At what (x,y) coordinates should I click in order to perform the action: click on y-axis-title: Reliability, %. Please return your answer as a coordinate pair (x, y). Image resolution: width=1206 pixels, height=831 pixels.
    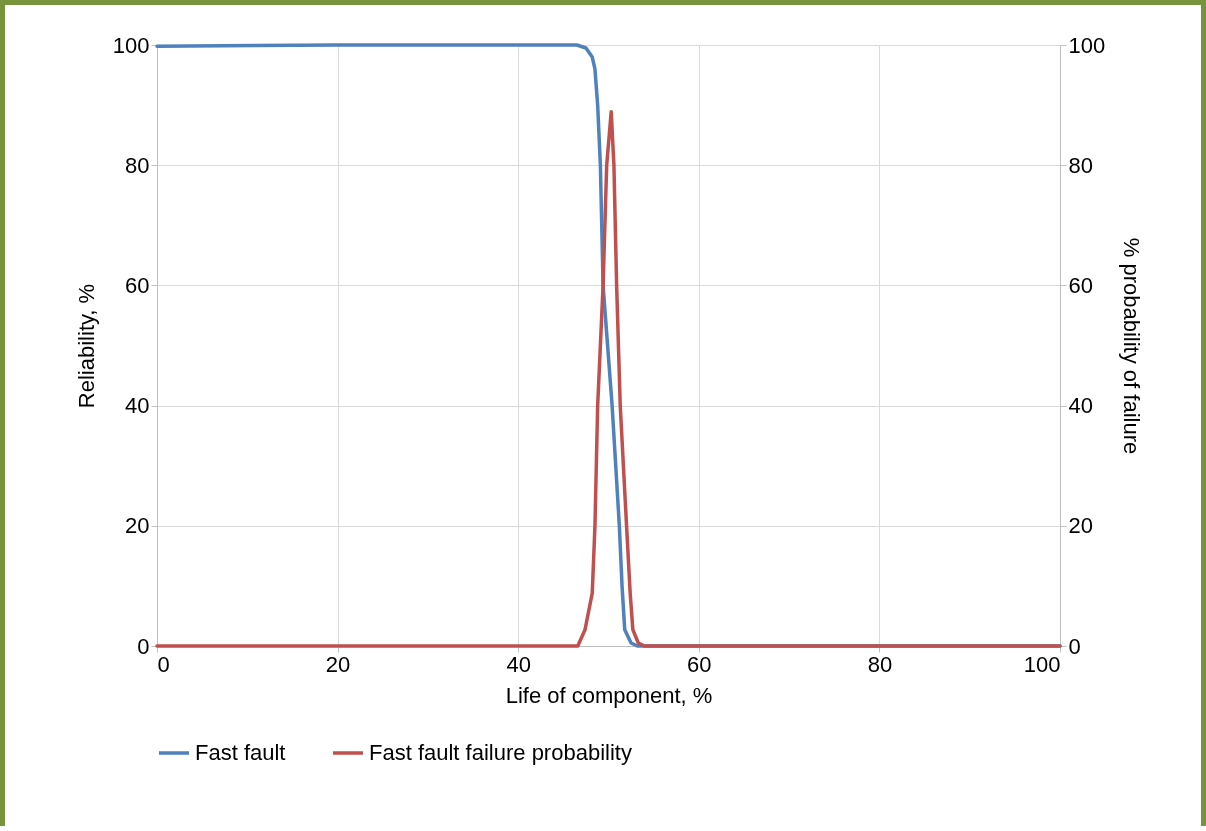
    Looking at the image, I should click on (86, 346).